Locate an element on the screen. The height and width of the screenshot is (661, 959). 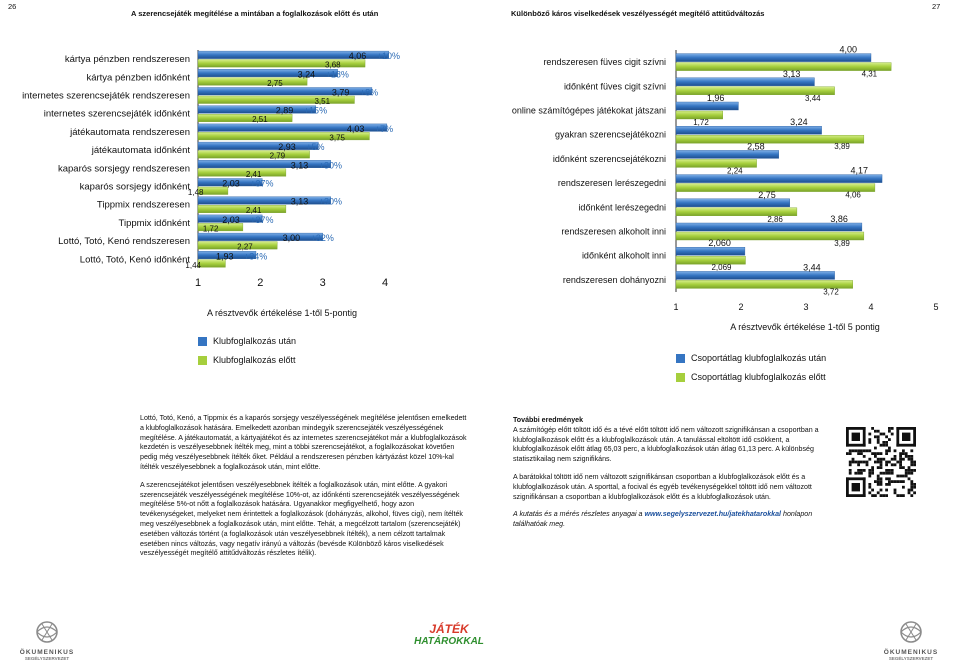
game-logo-line1: JÁTÉK is located at coordinates (449, 629).